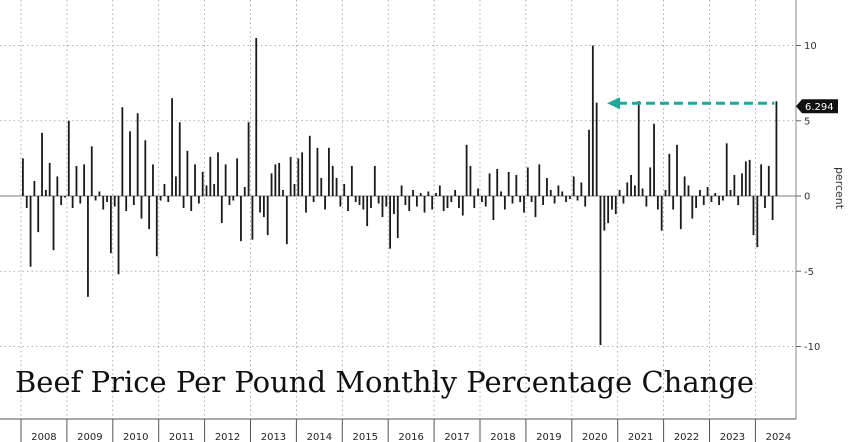  I want to click on x-tick-label: 2015, so click(365, 437).